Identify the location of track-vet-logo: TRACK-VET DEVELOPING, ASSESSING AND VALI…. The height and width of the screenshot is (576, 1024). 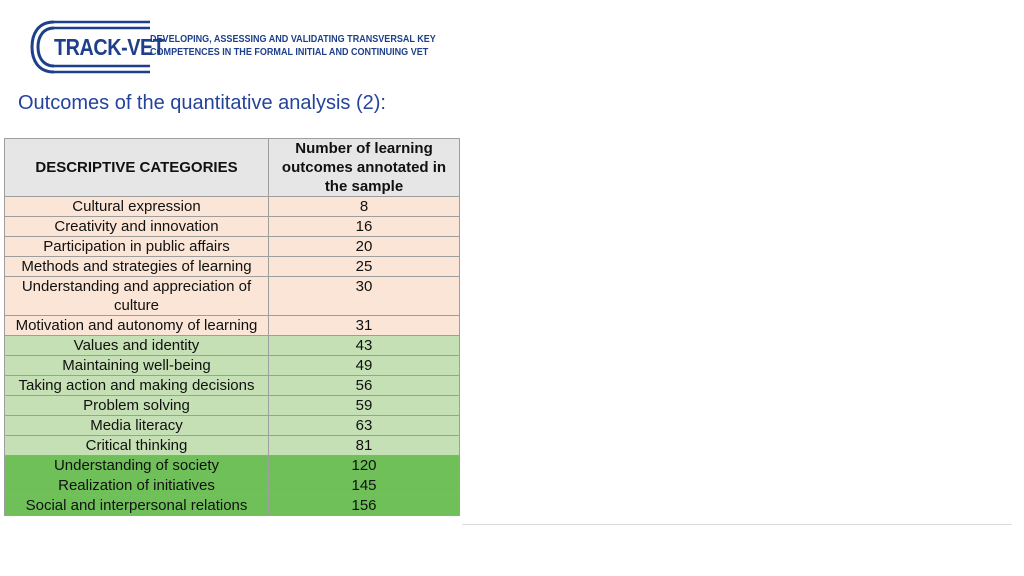
(233, 47).